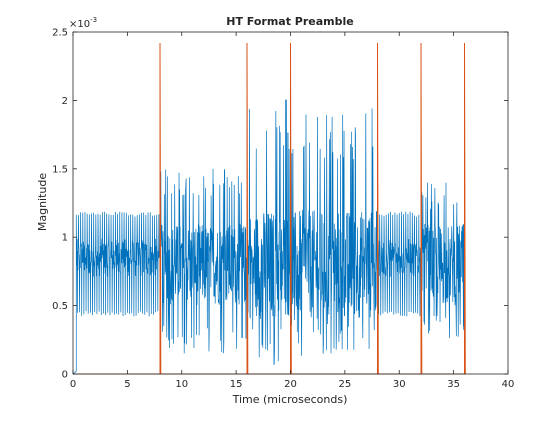 This screenshot has height=424, width=560. I want to click on x-axis-label: Time (microseconds), so click(290, 399).